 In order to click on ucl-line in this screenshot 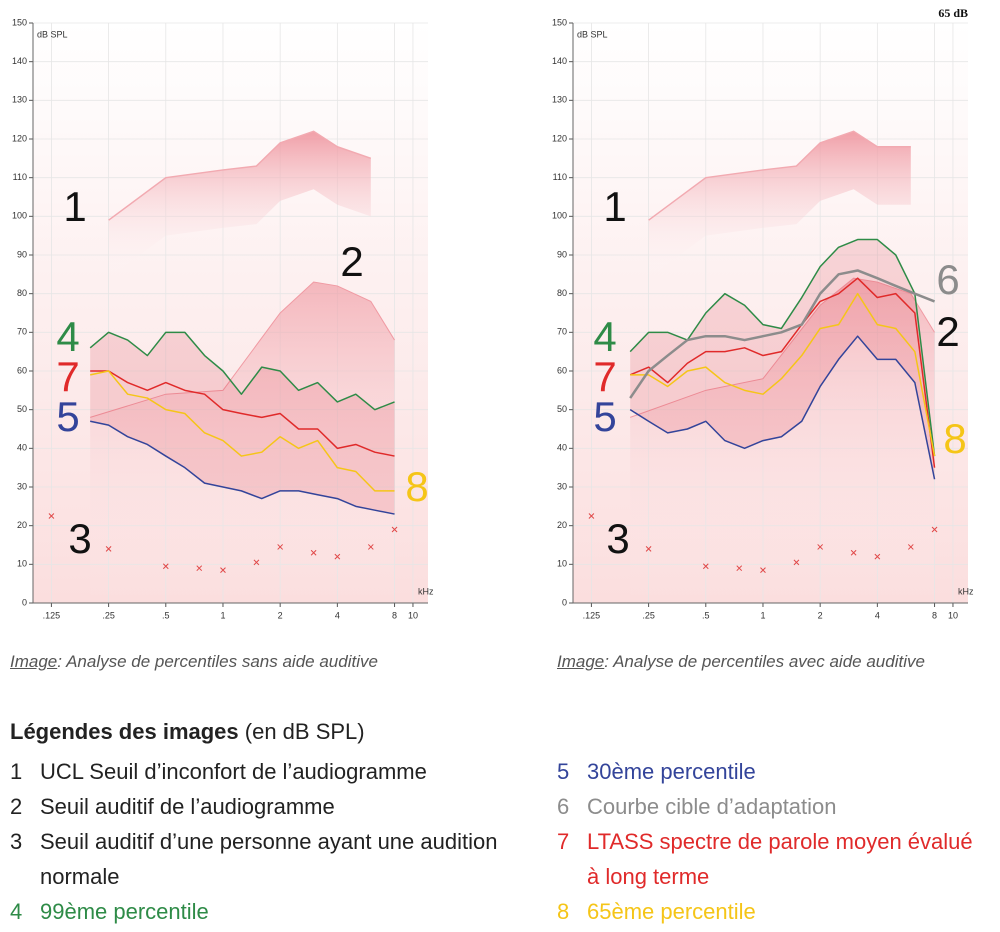, I will do `click(240, 175)`.